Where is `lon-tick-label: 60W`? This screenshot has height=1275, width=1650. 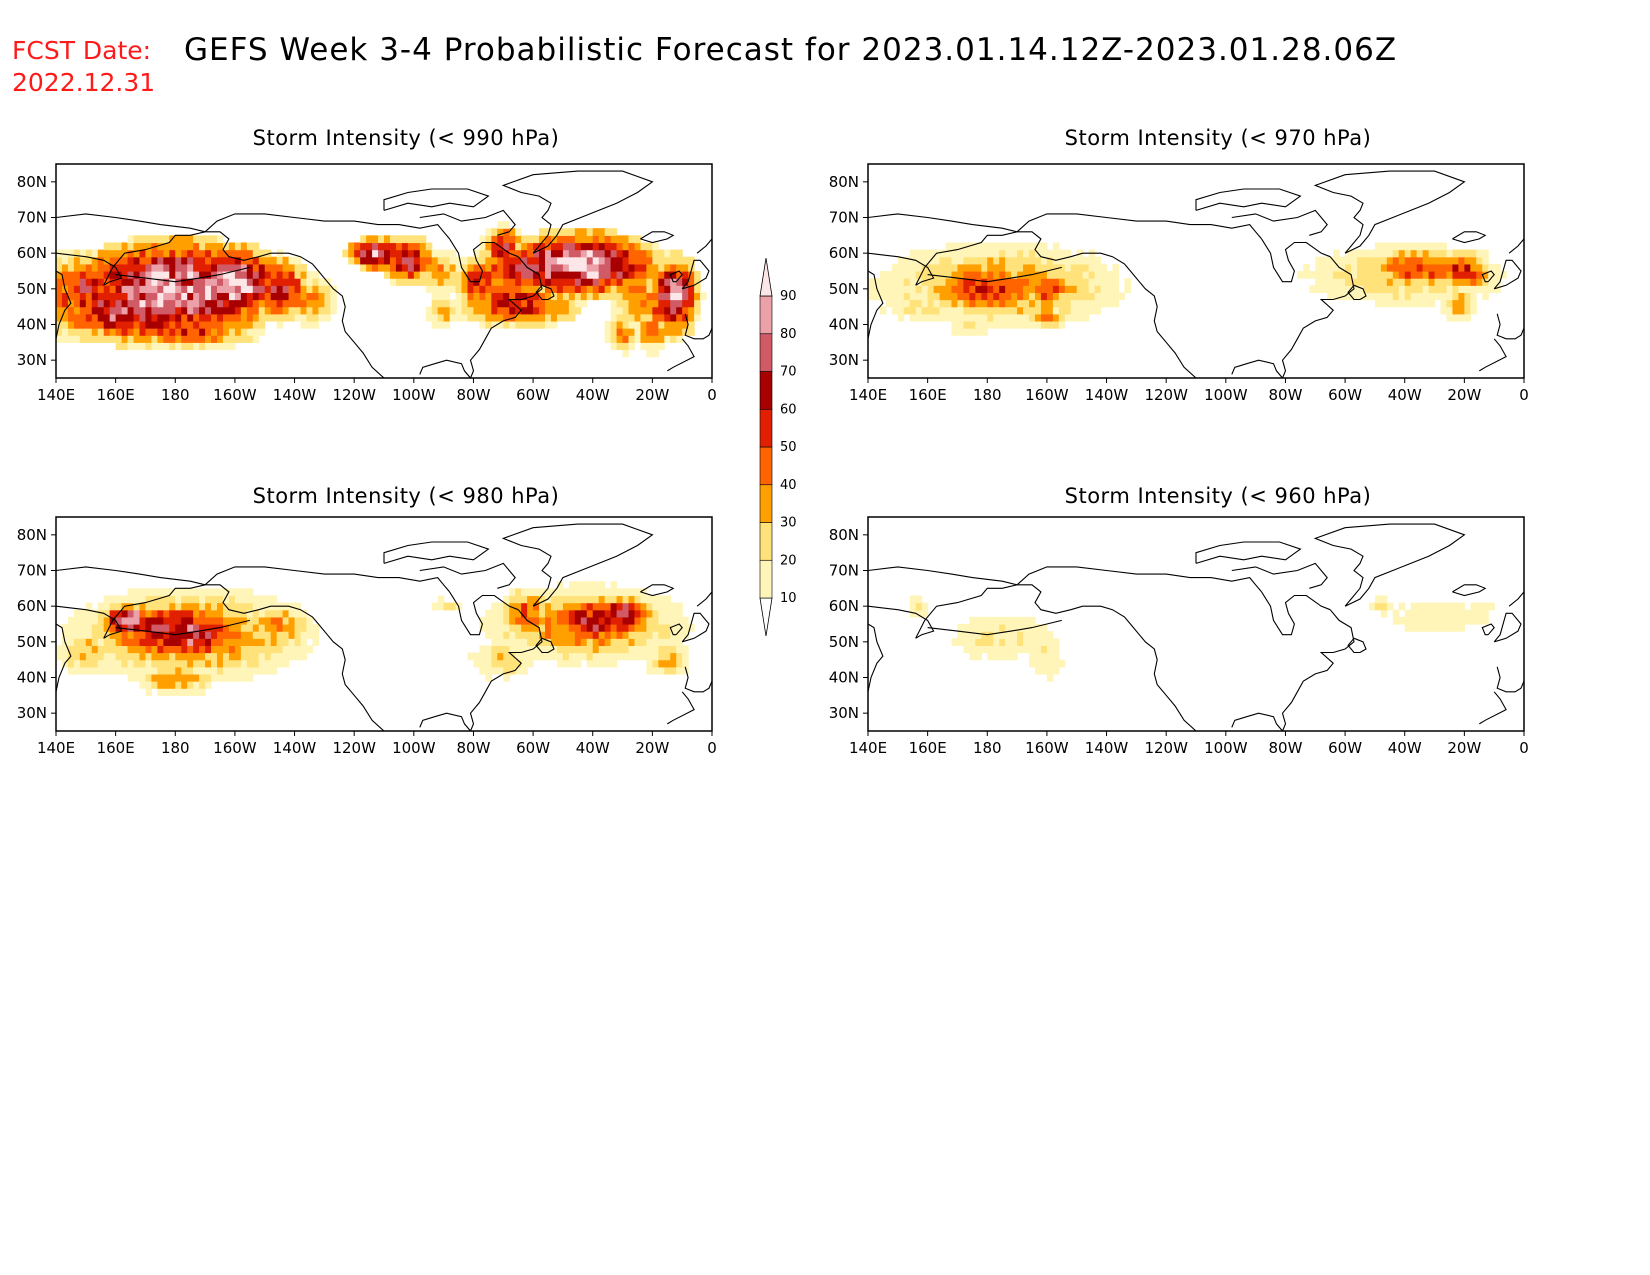
lon-tick-label: 60W is located at coordinates (1345, 748).